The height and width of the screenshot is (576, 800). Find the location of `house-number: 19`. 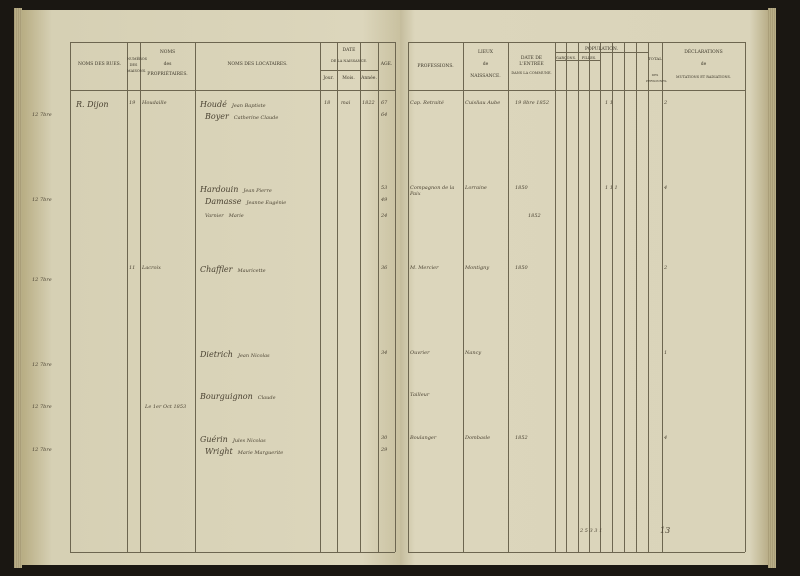

house-number: 19 is located at coordinates (132, 103).